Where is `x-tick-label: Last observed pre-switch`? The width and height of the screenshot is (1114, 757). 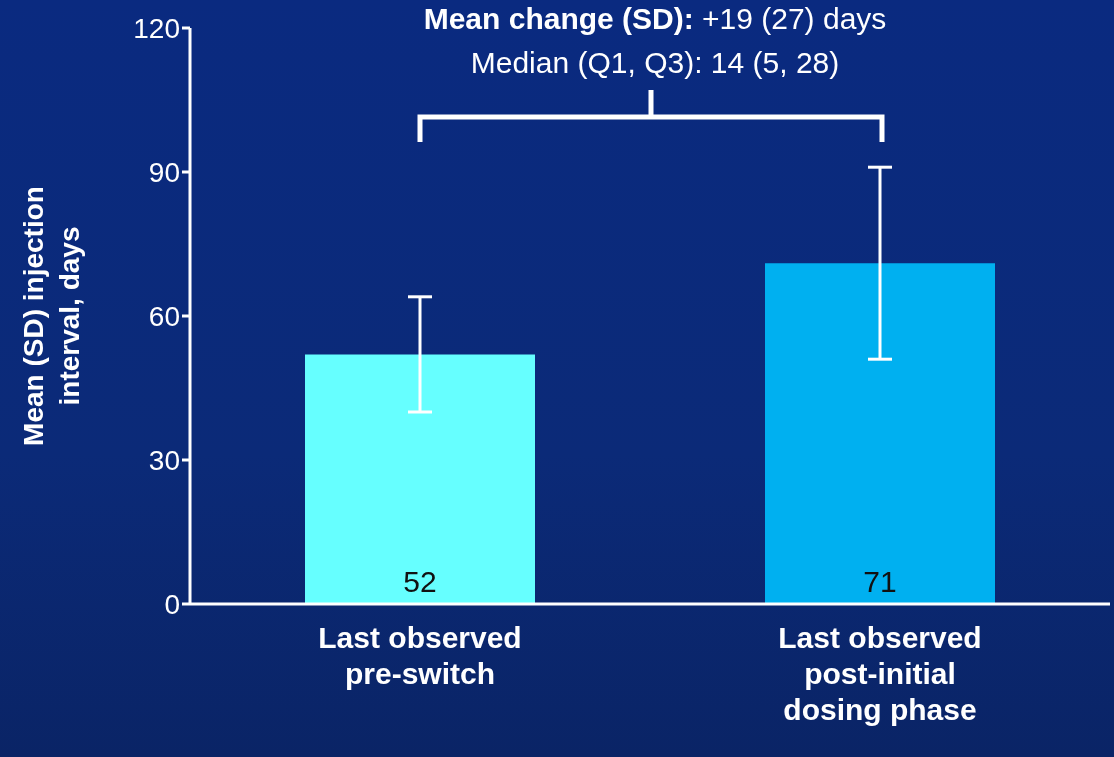 x-tick-label: Last observed pre-switch is located at coordinates (420, 655).